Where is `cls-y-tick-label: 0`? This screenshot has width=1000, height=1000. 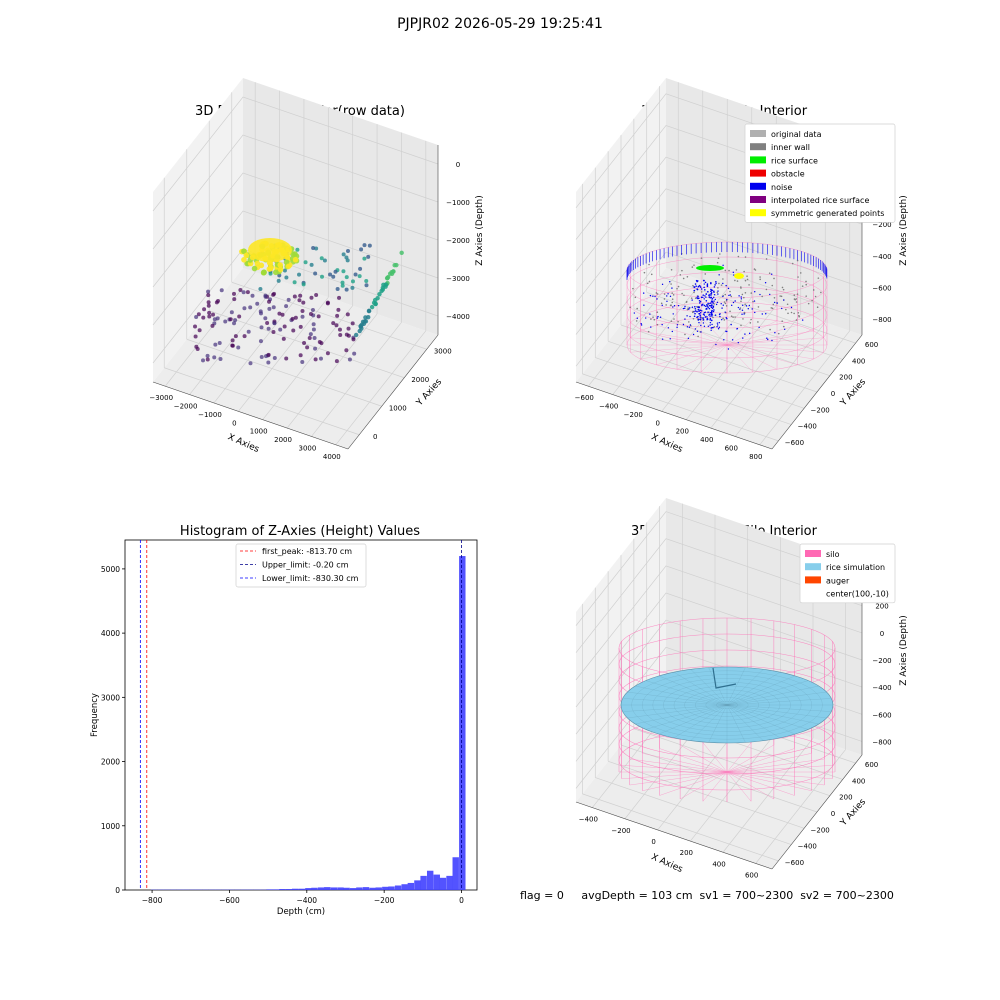
cls-y-tick-label: 0 is located at coordinates (833, 394).